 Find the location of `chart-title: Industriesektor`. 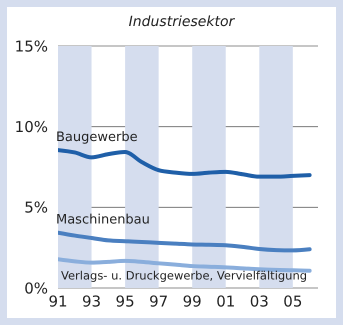

chart-title: Industriesektor is located at coordinates (182, 22).